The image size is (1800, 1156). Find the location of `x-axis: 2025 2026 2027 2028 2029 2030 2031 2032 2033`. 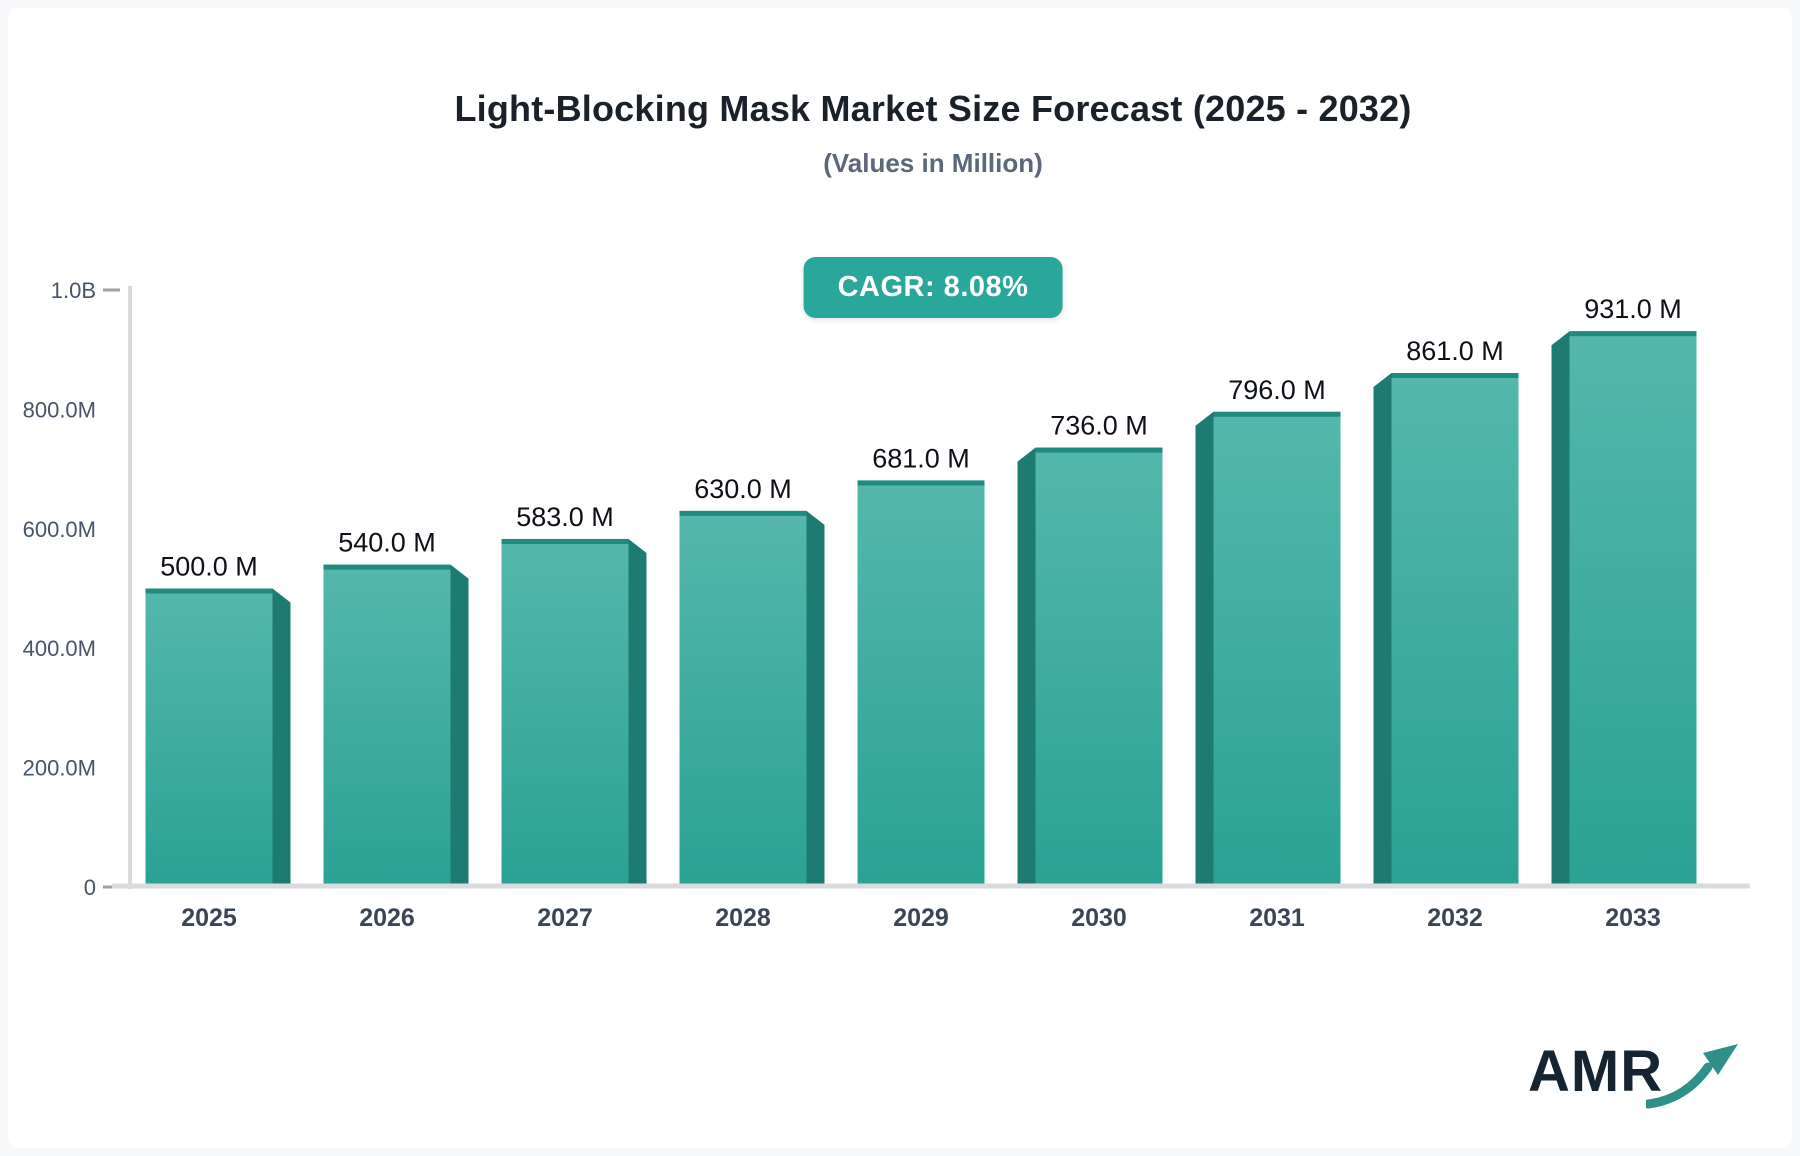

x-axis: 2025 2026 2027 2028 2029 2030 2031 2032 2033 is located at coordinates (921, 918).